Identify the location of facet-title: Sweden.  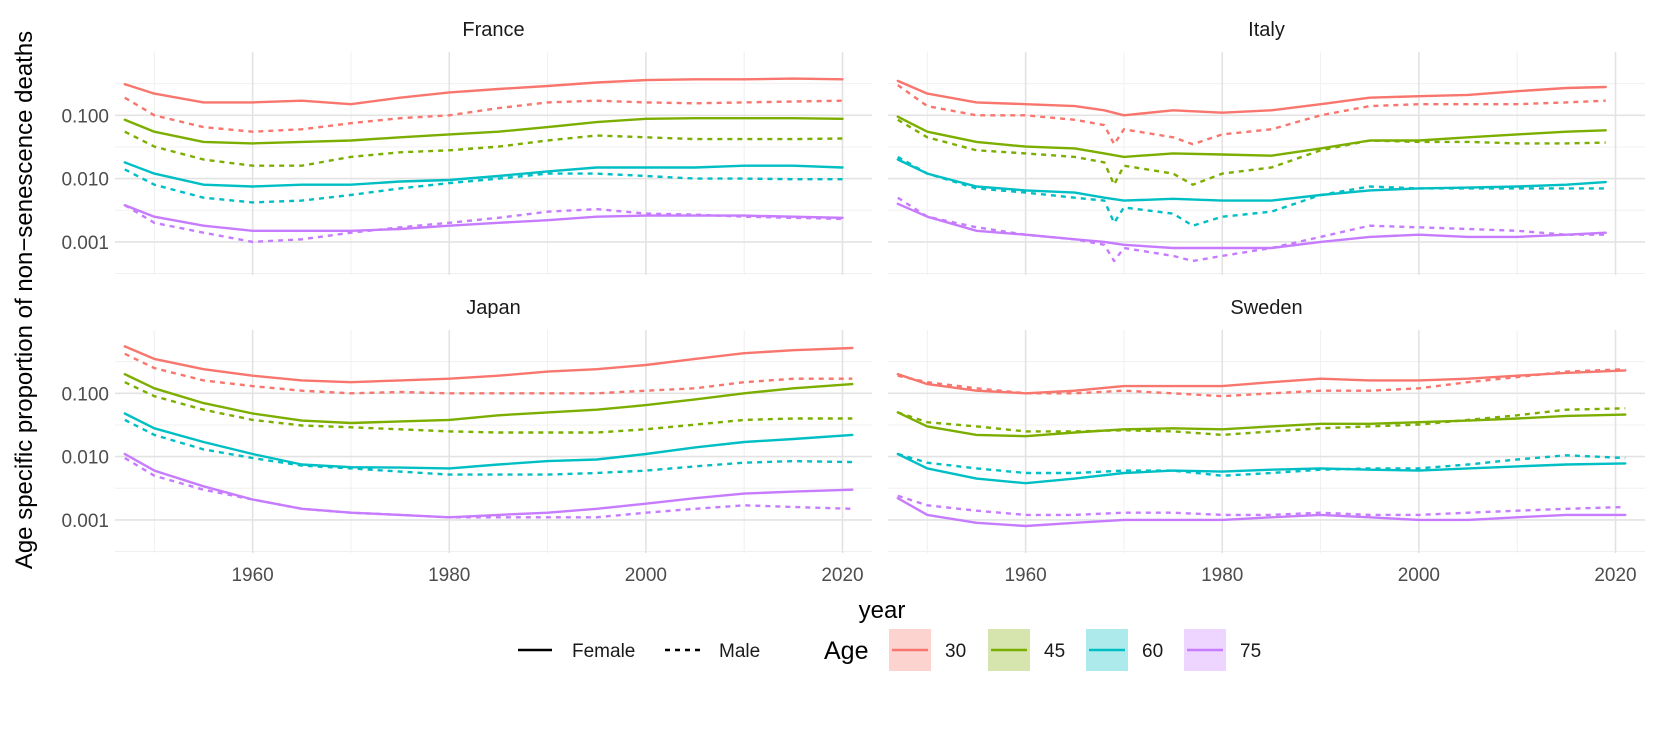
(1266, 308).